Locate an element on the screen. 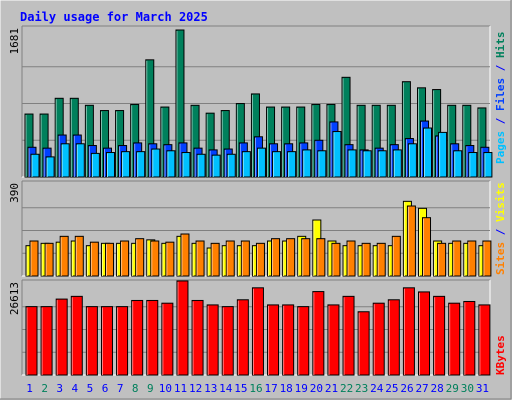  day-label: 16 is located at coordinates (255, 388).